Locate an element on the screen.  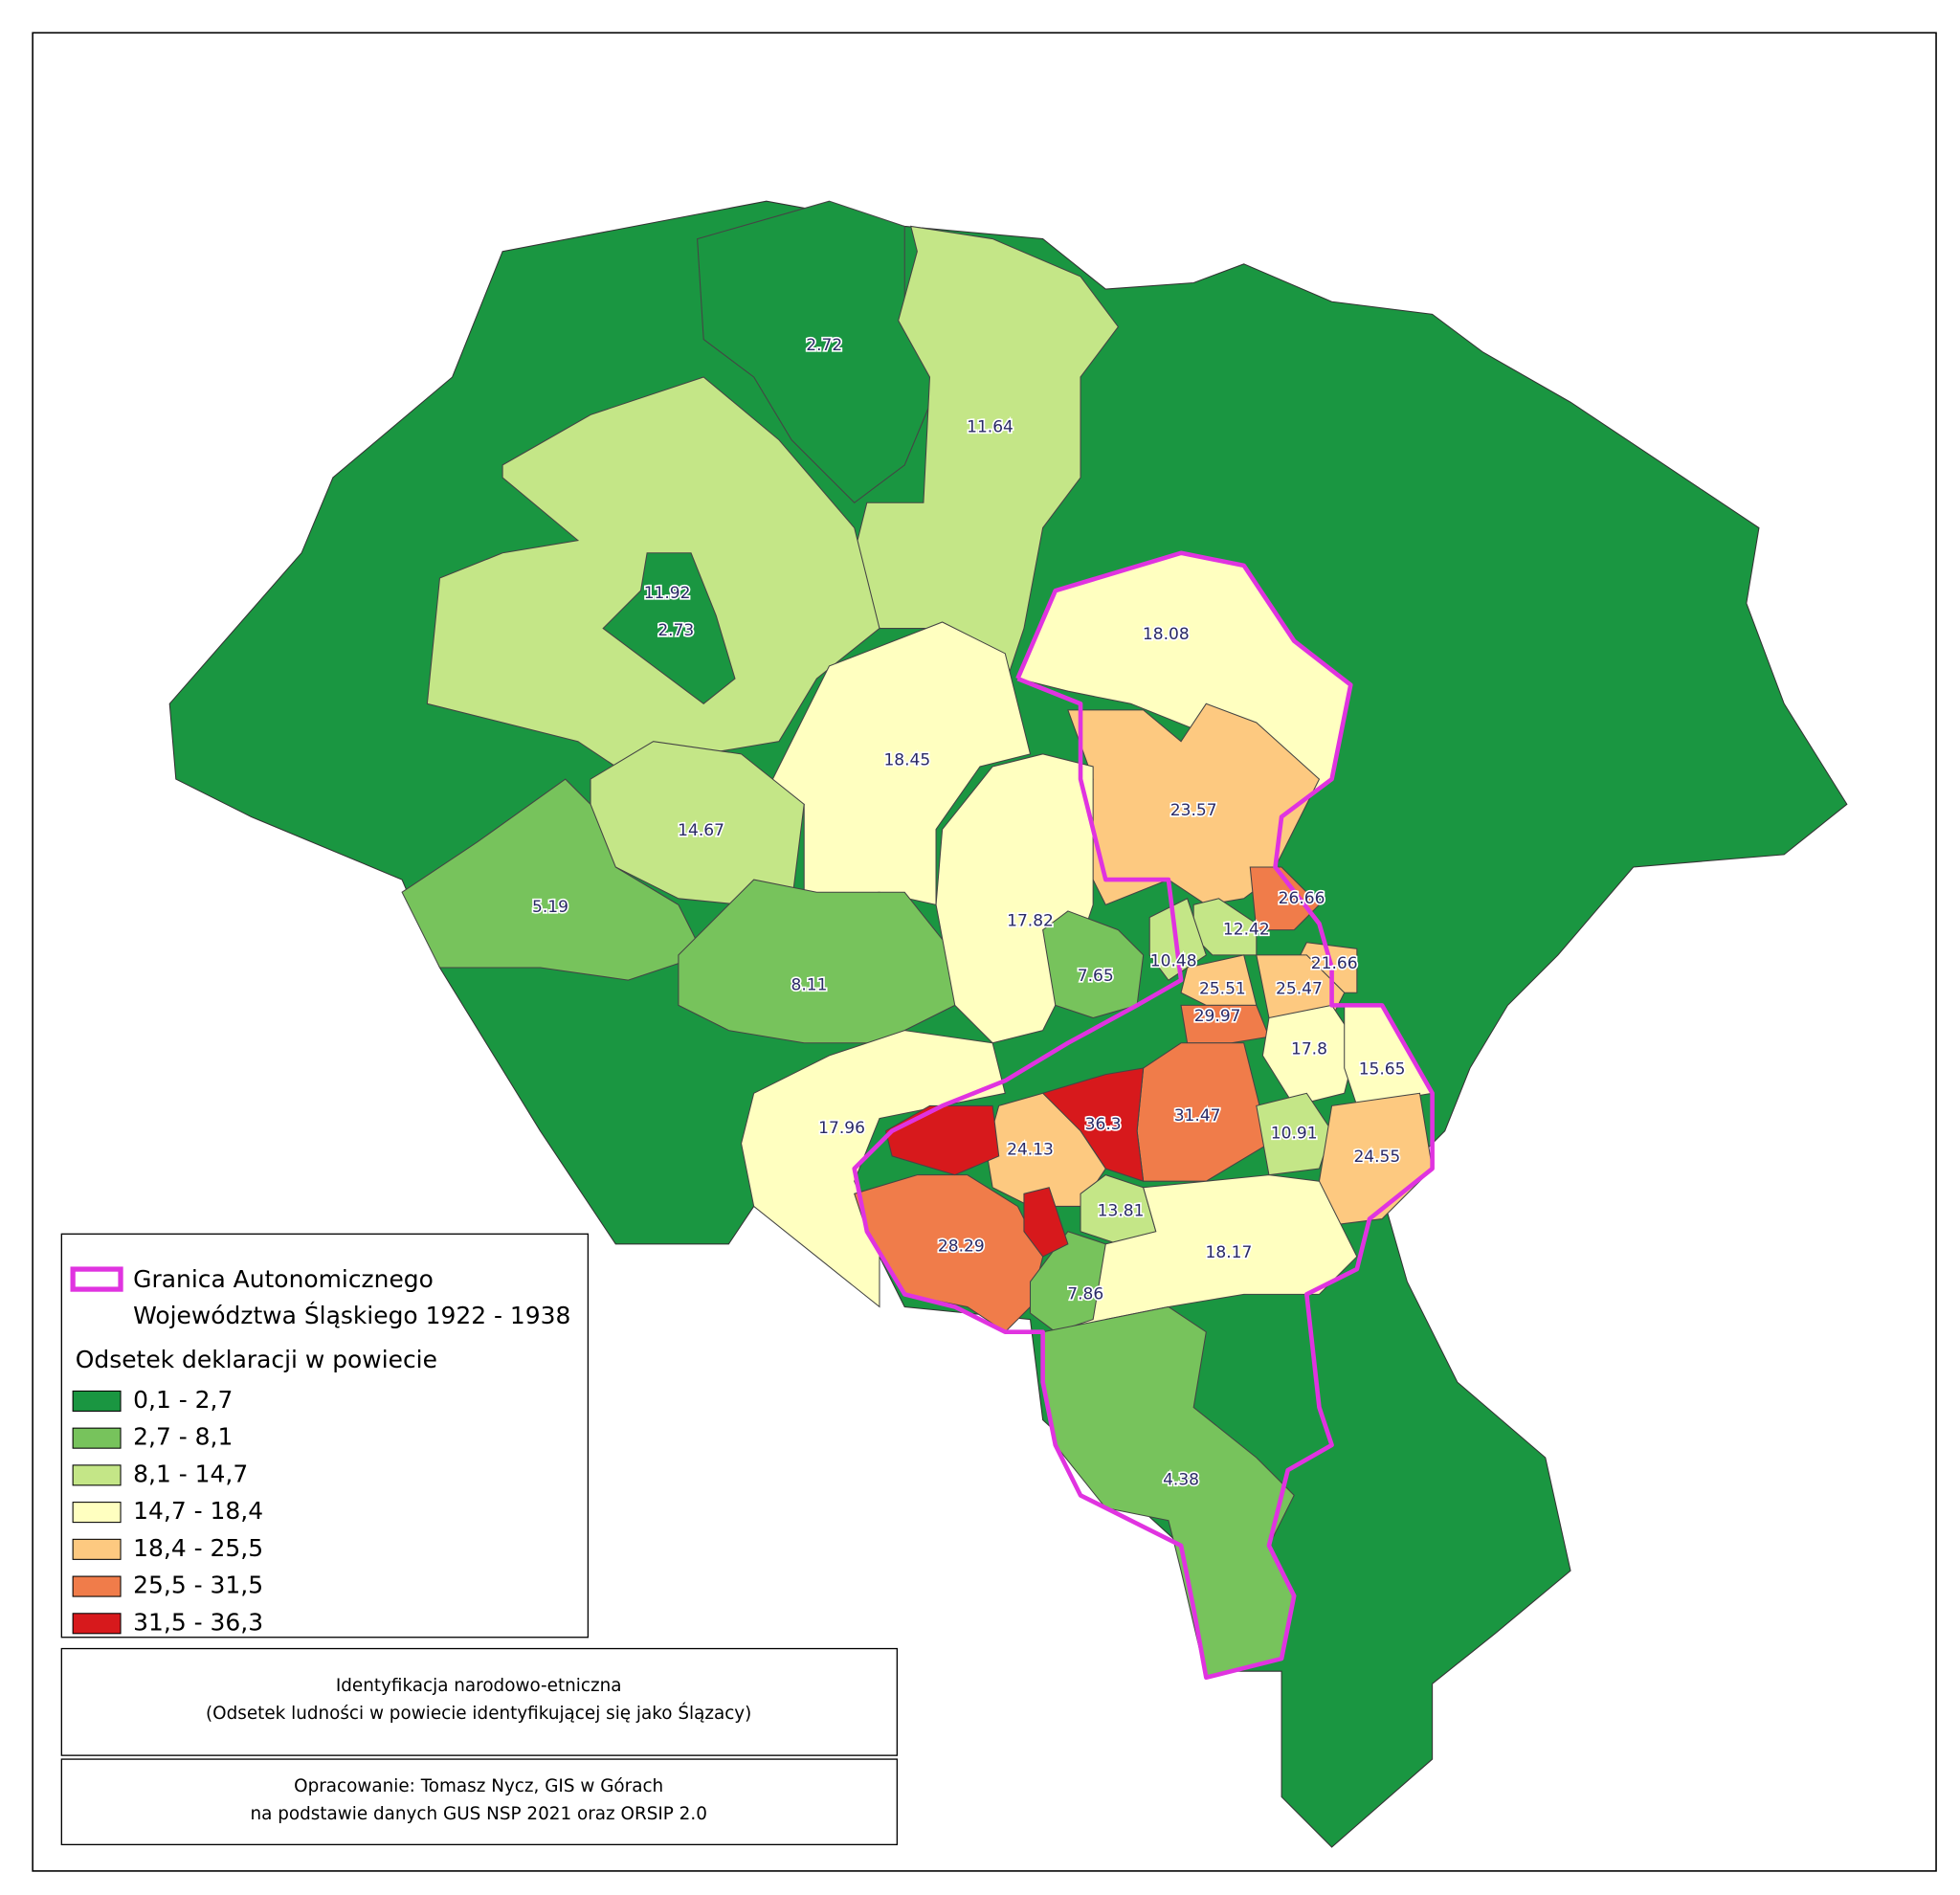
legend-label: 31,5 - 36,3 is located at coordinates (198, 1622).